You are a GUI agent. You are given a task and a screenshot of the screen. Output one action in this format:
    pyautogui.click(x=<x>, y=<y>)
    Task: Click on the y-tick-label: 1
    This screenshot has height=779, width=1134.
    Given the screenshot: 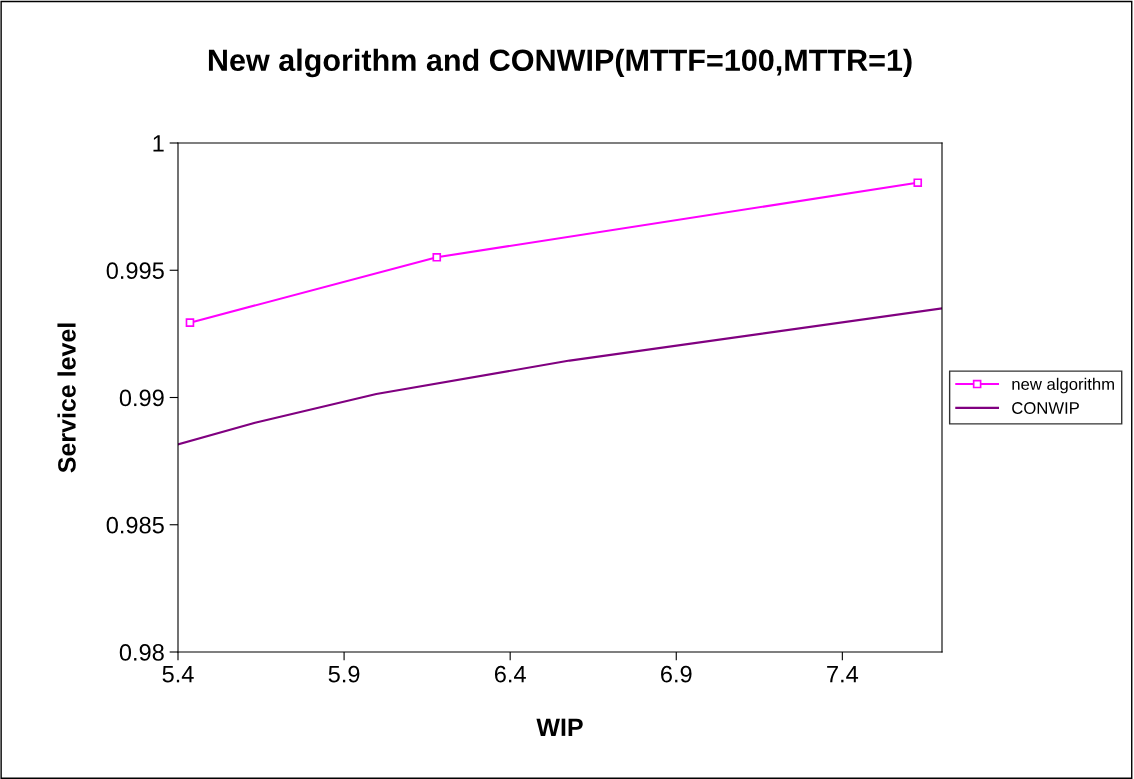 What is the action you would take?
    pyautogui.click(x=158, y=143)
    